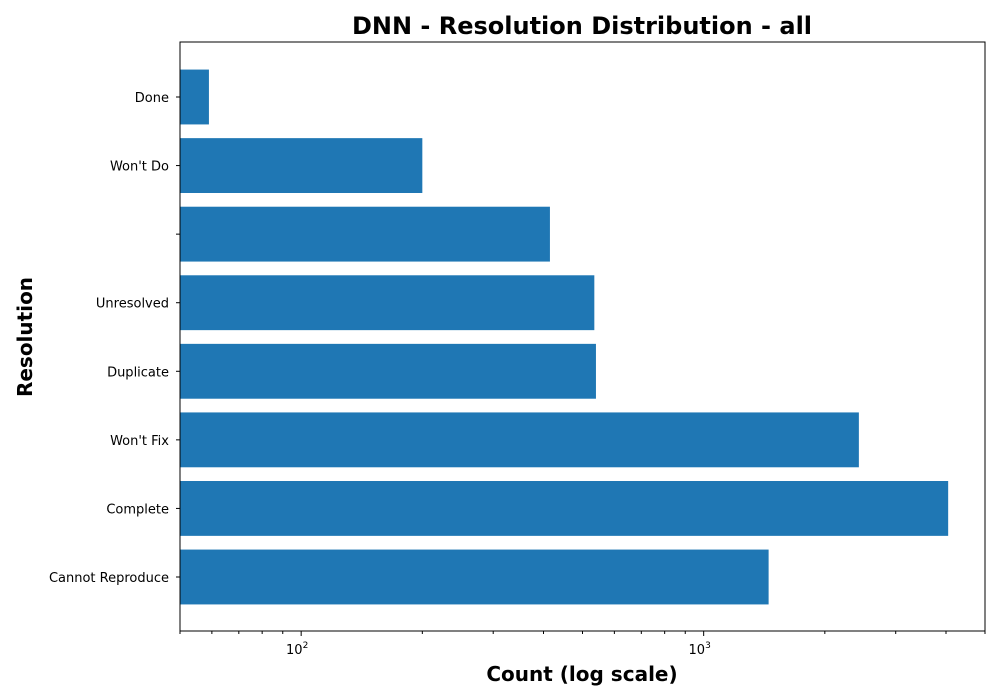 The image size is (1000, 700). What do you see at coordinates (152, 98) in the screenshot?
I see `y-tick-label: Done` at bounding box center [152, 98].